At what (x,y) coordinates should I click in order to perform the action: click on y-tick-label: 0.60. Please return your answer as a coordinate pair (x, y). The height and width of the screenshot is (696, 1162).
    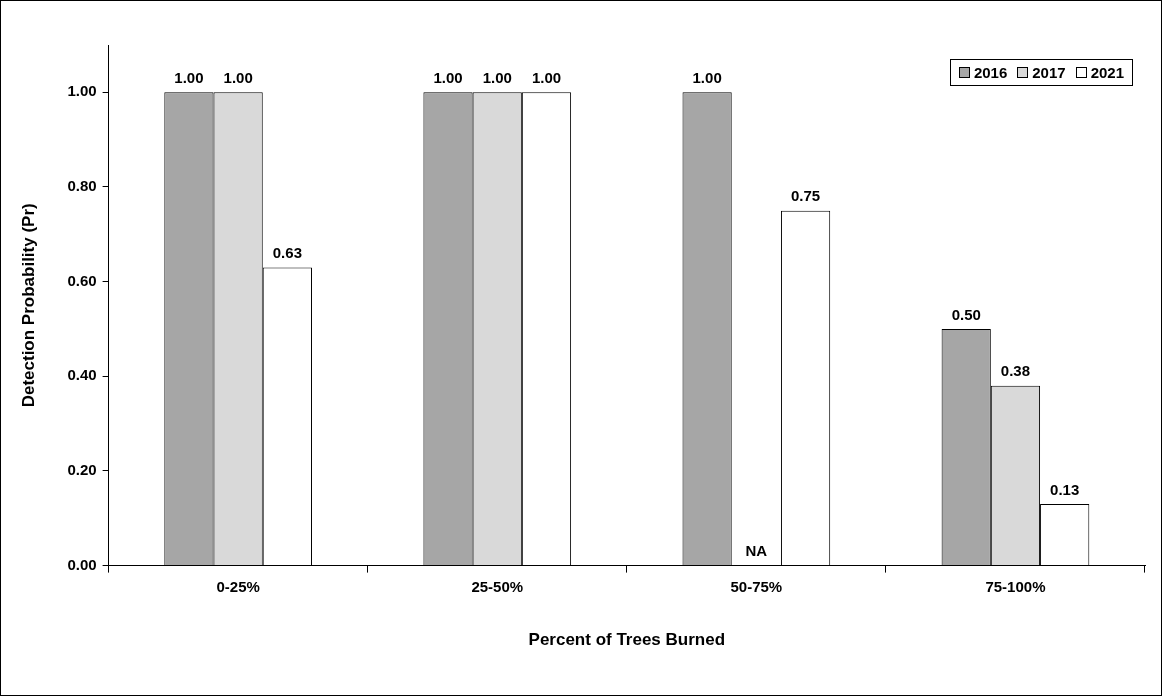
    Looking at the image, I should click on (82, 280).